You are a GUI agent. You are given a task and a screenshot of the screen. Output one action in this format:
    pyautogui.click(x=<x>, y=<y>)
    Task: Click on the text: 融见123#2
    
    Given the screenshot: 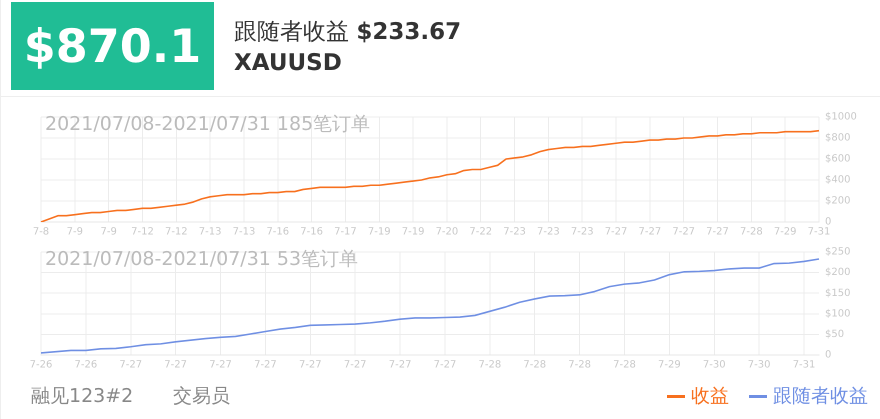 What is the action you would take?
    pyautogui.click(x=82, y=396)
    